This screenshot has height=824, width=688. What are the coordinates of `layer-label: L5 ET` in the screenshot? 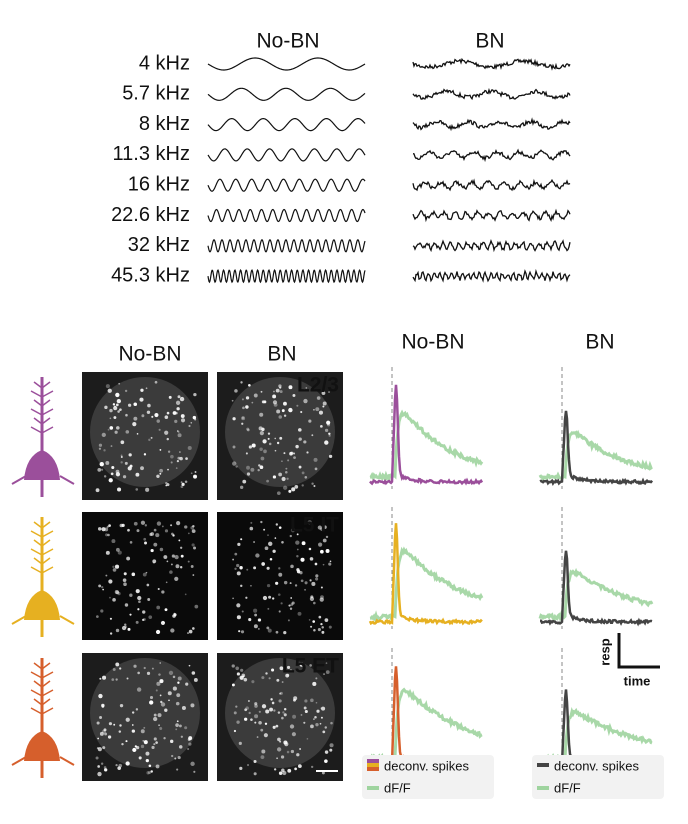 It's located at (310, 666).